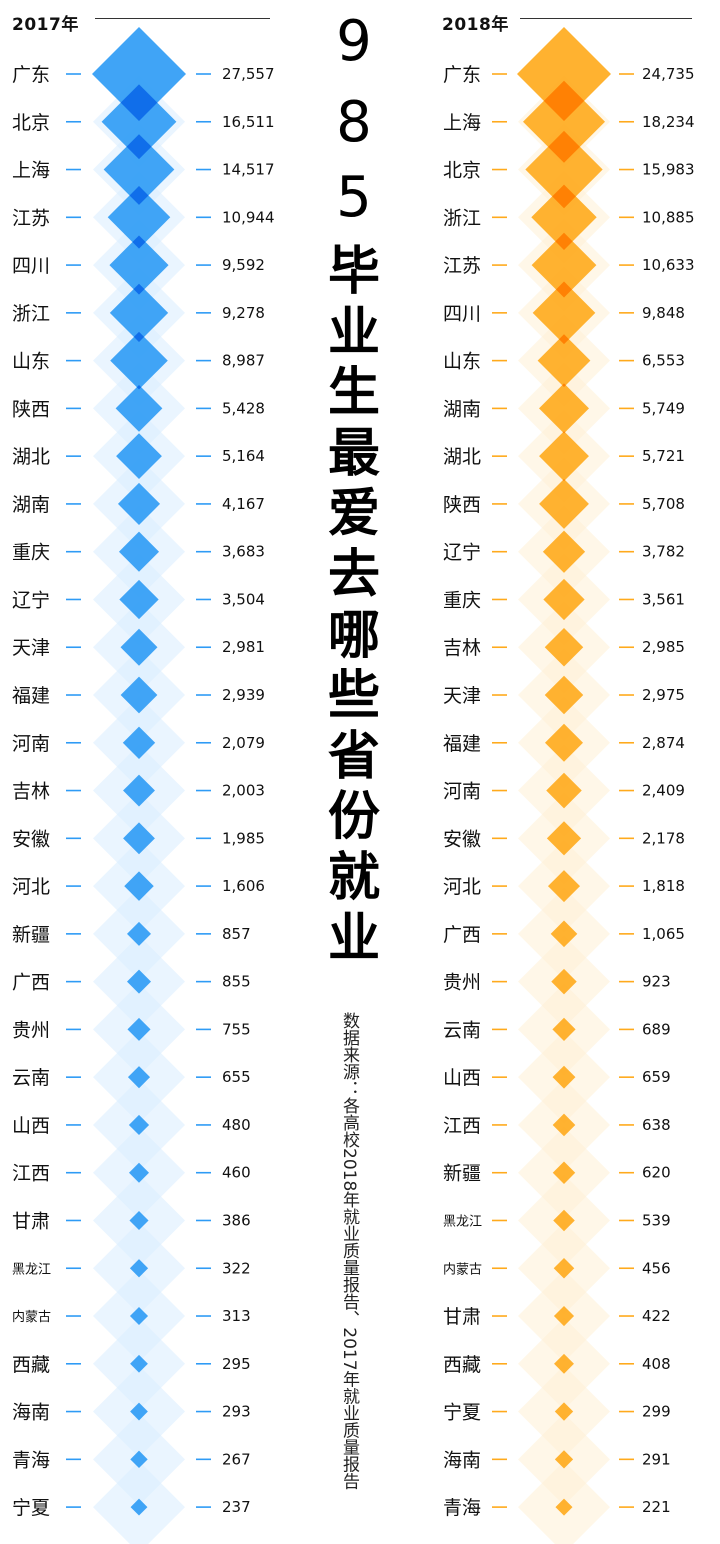  What do you see at coordinates (656, 1268) in the screenshot?
I see `value-label: 456` at bounding box center [656, 1268].